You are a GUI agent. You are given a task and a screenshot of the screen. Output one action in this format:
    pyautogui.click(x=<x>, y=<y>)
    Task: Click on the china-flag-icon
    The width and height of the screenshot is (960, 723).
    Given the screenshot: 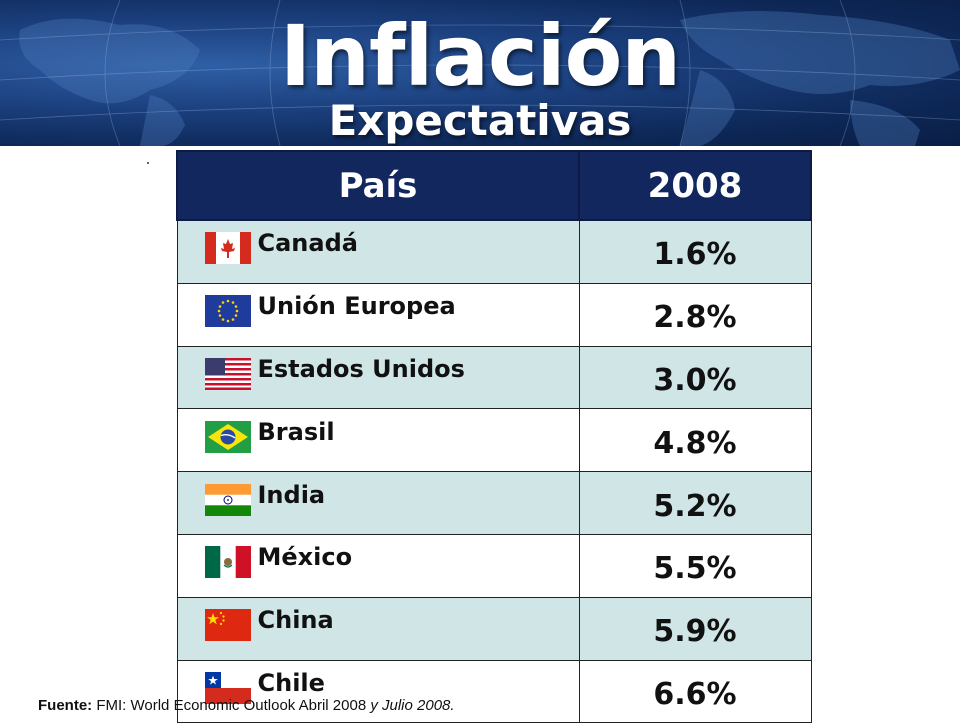 What is the action you would take?
    pyautogui.click(x=227, y=625)
    